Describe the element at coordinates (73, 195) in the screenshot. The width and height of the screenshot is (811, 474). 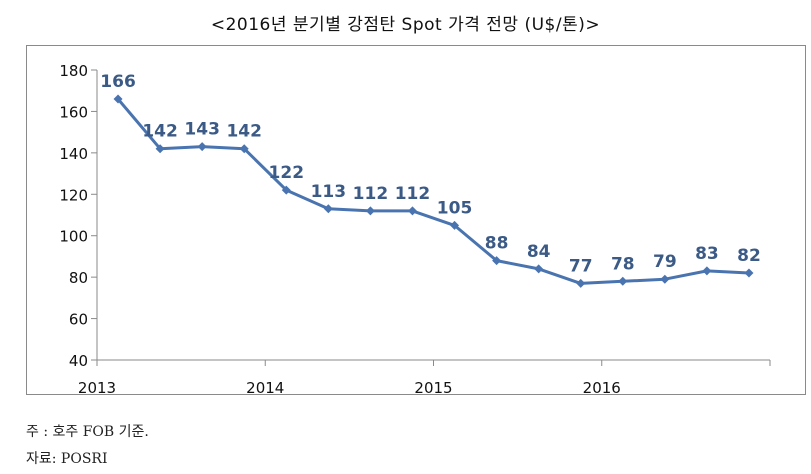
I see `y-tick-label: 120` at that location.